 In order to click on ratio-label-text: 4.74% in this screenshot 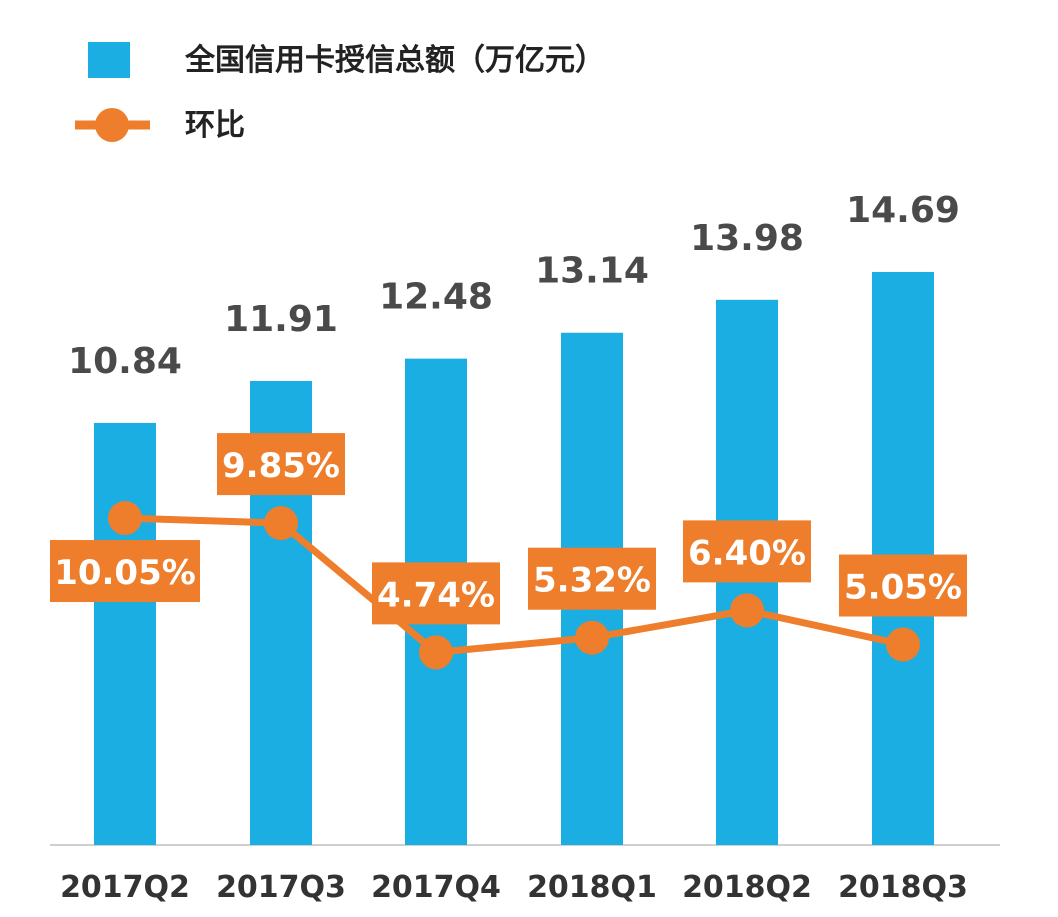, I will do `click(436, 595)`.